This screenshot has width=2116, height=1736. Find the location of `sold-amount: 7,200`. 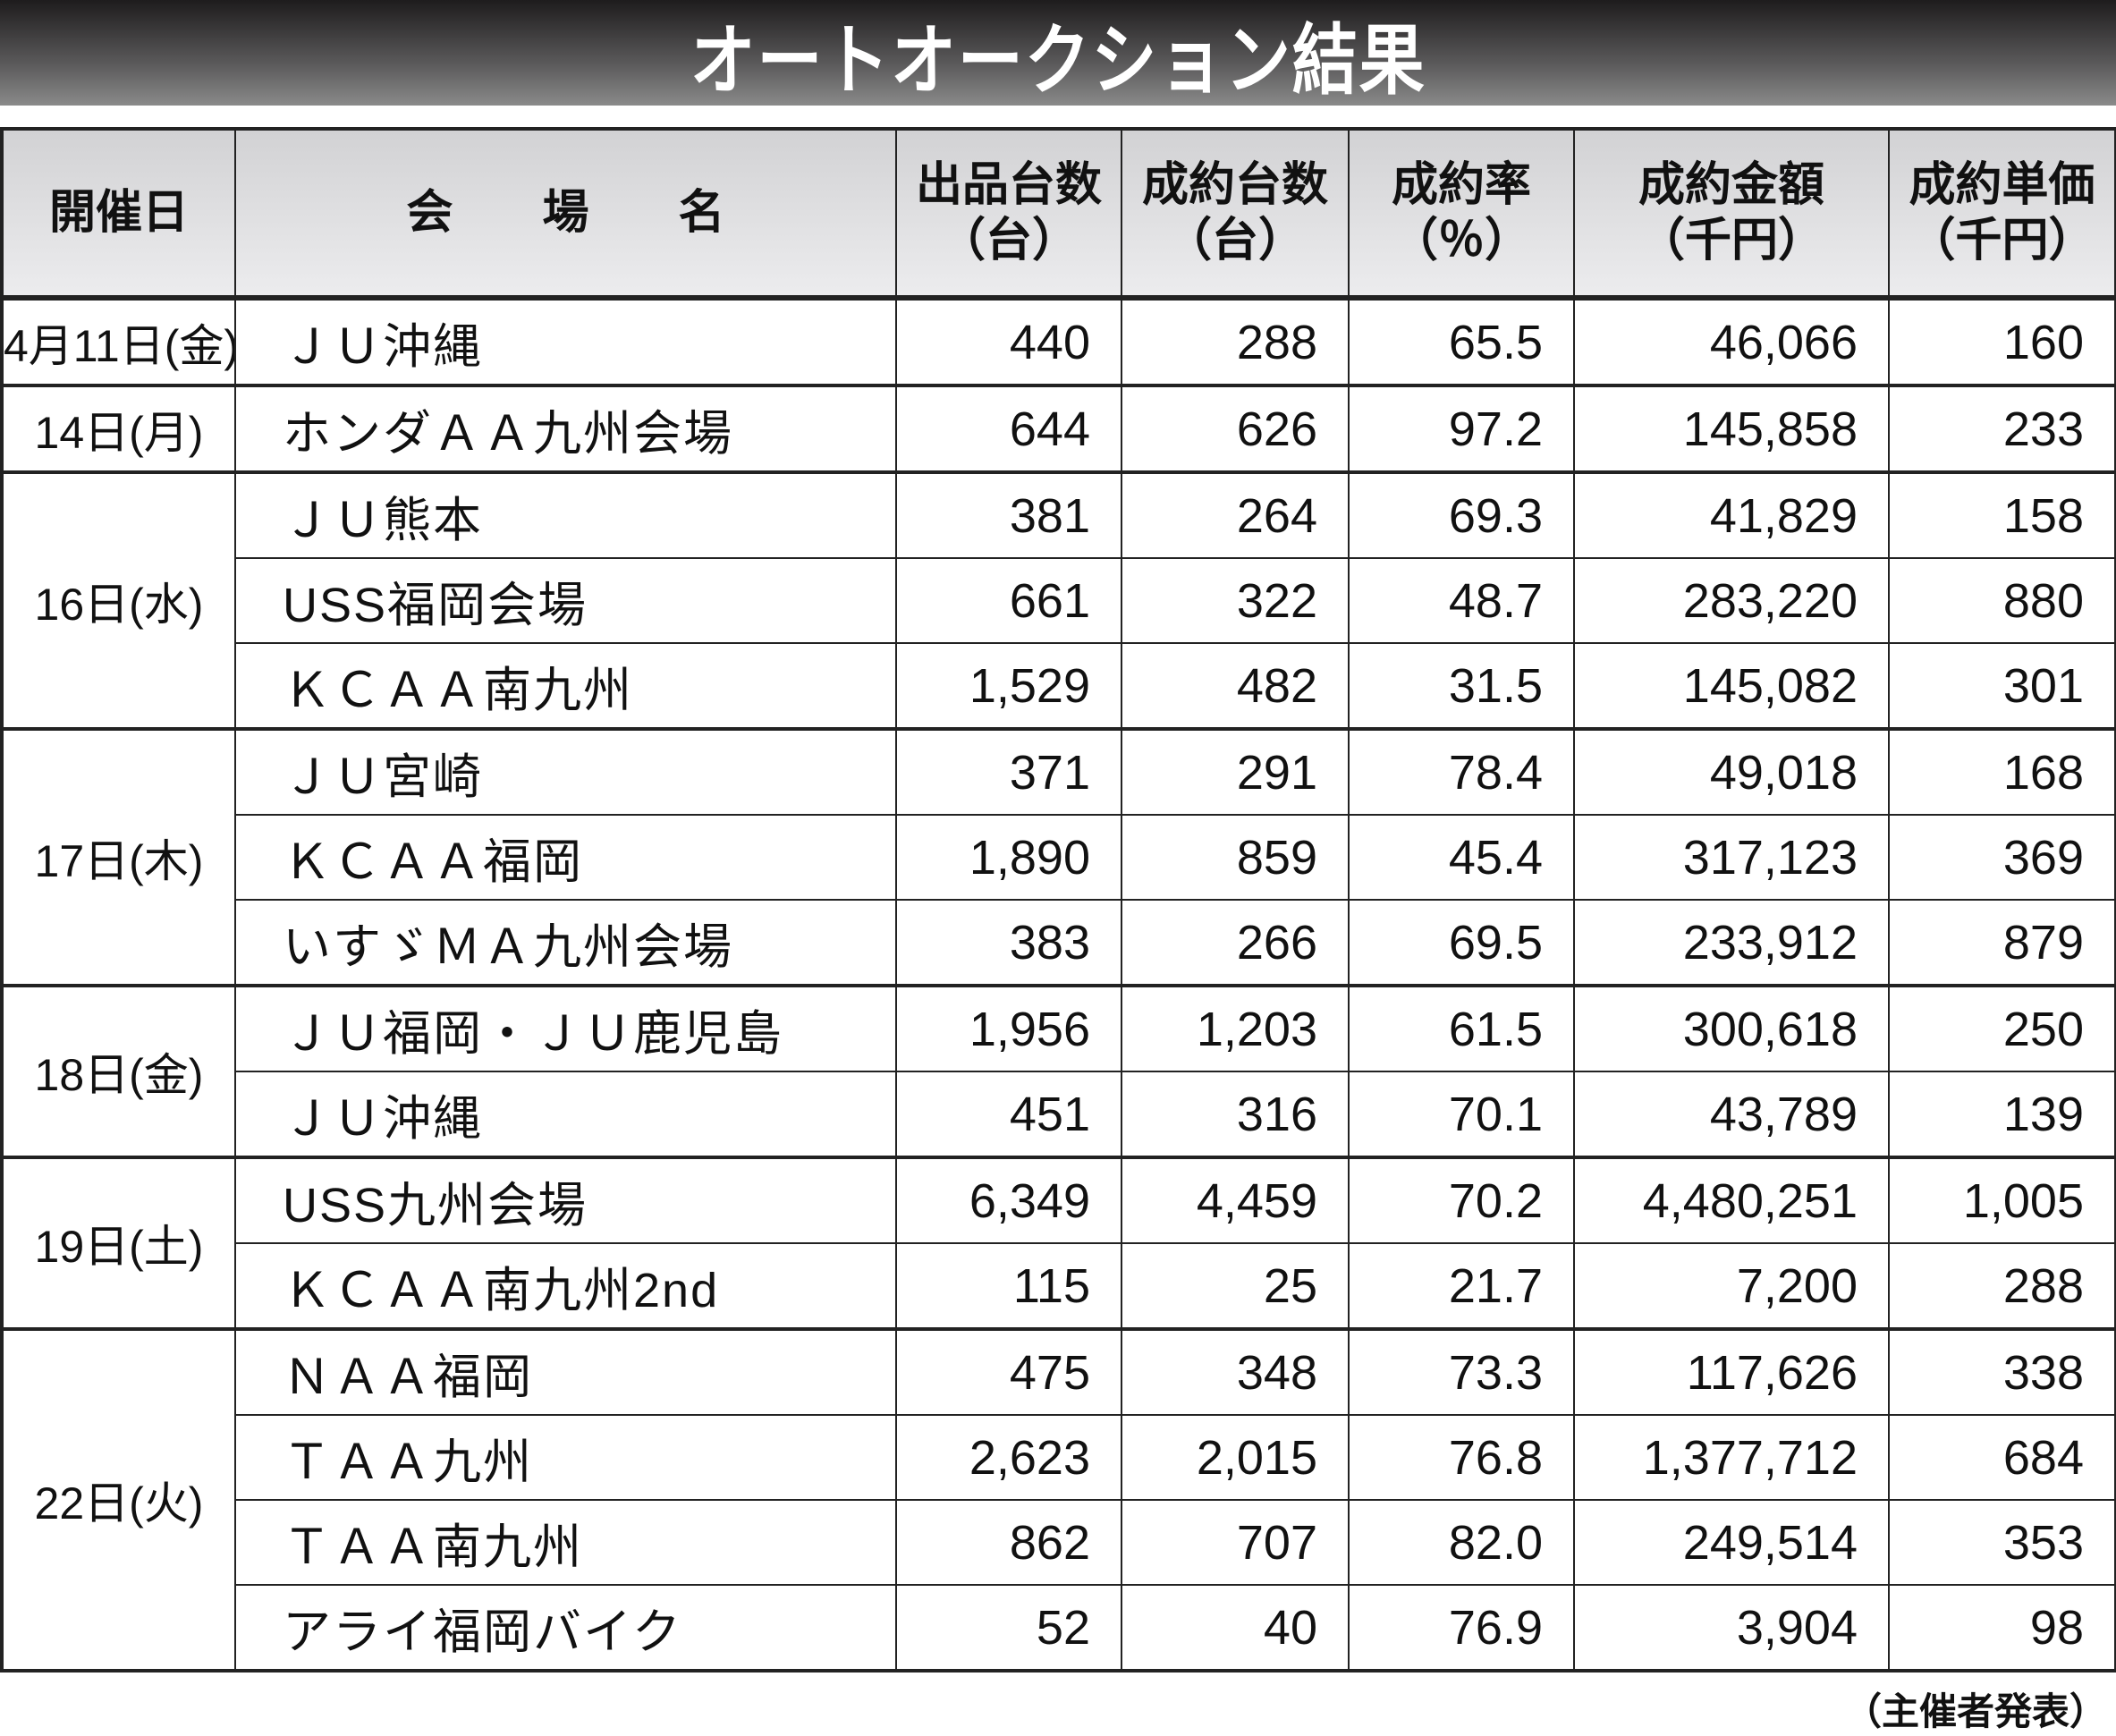

sold-amount: 7,200 is located at coordinates (1731, 1286).